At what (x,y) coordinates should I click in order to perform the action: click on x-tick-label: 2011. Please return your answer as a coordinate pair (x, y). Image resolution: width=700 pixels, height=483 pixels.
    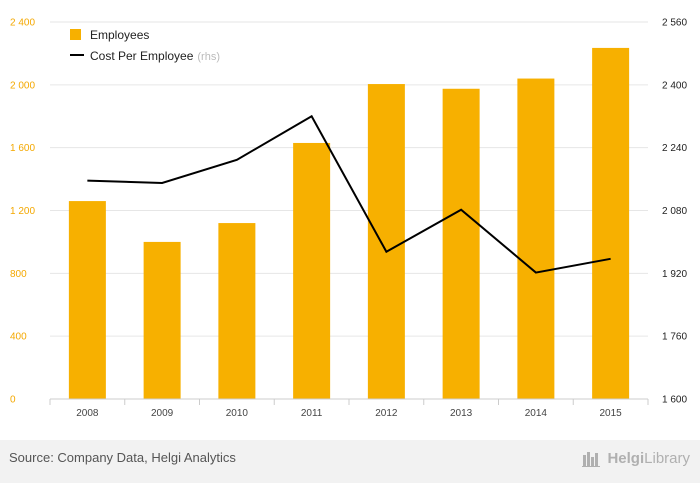
    Looking at the image, I should click on (312, 413).